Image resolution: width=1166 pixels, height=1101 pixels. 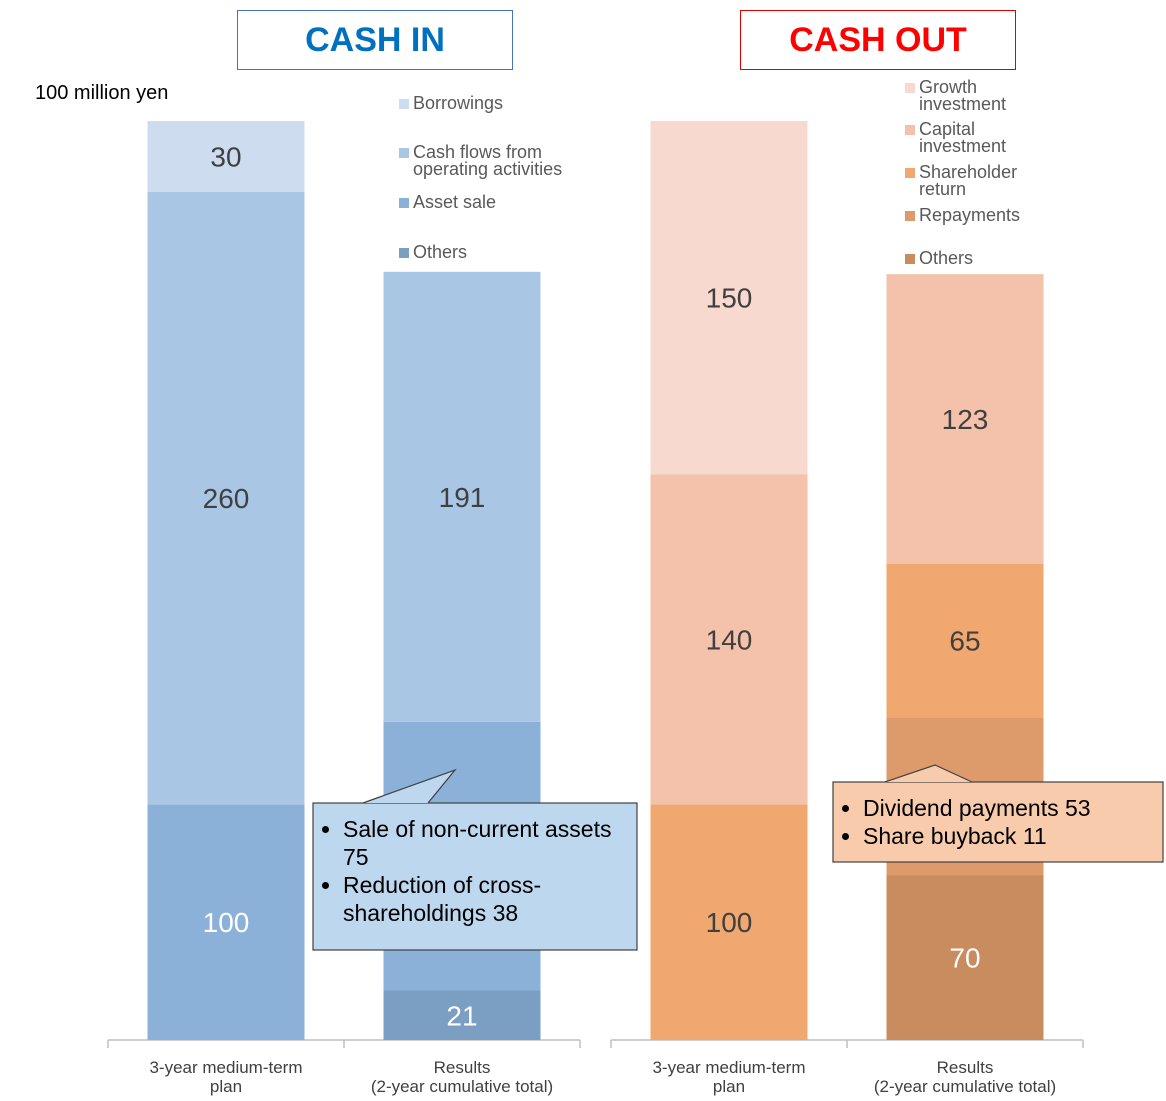 I want to click on value-label: 30, so click(x=225, y=156).